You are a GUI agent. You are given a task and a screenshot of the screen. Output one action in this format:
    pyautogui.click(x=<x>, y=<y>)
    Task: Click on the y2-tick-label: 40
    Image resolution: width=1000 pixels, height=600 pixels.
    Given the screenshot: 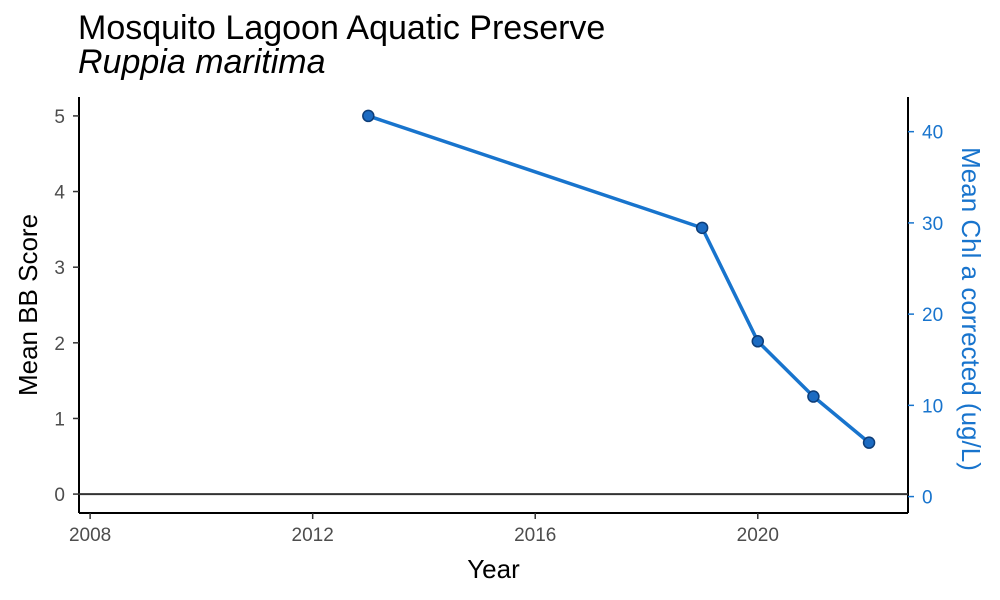 What is the action you would take?
    pyautogui.click(x=932, y=133)
    